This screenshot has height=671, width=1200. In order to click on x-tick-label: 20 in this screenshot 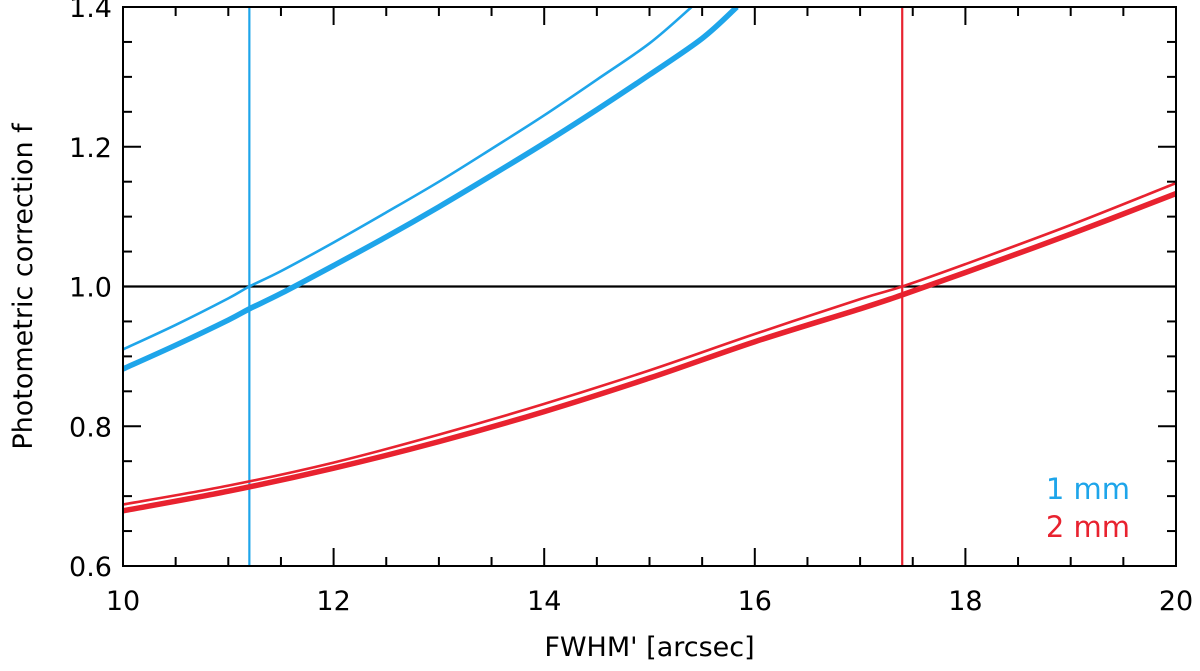, I will do `click(1176, 601)`.